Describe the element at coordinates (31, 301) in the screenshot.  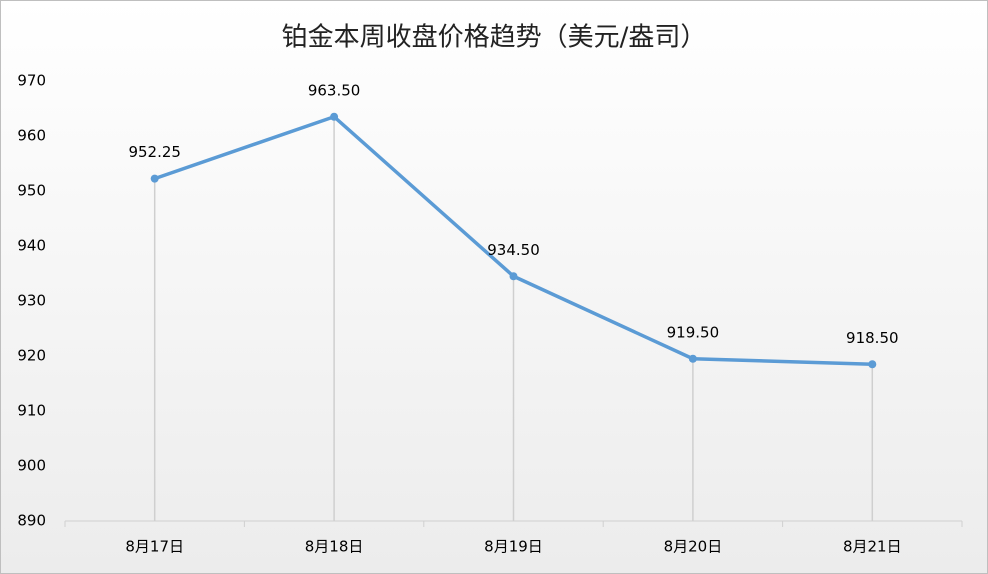
I see `y-tick-label: 930` at that location.